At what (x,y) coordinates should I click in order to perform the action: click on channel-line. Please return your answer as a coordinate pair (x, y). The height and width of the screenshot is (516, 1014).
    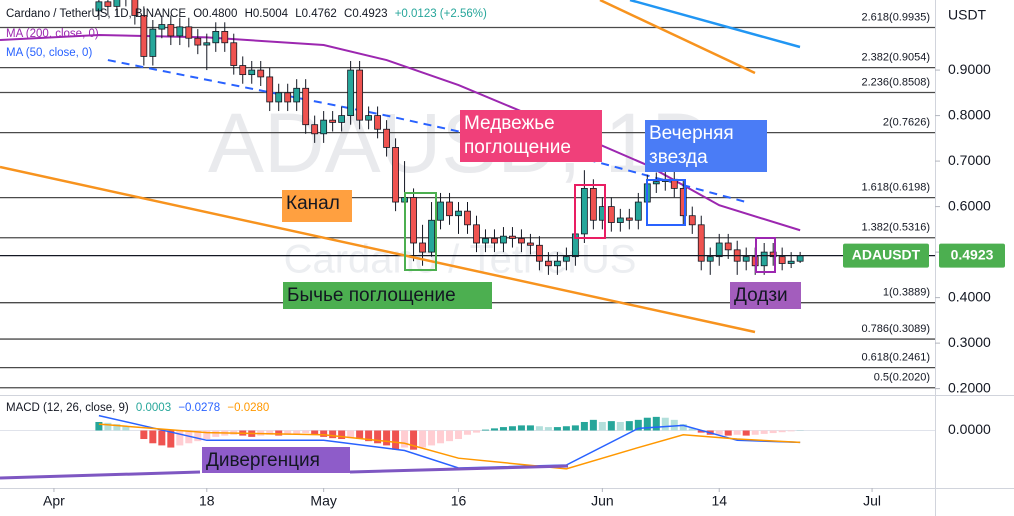
    Looking at the image, I should click on (677, 37).